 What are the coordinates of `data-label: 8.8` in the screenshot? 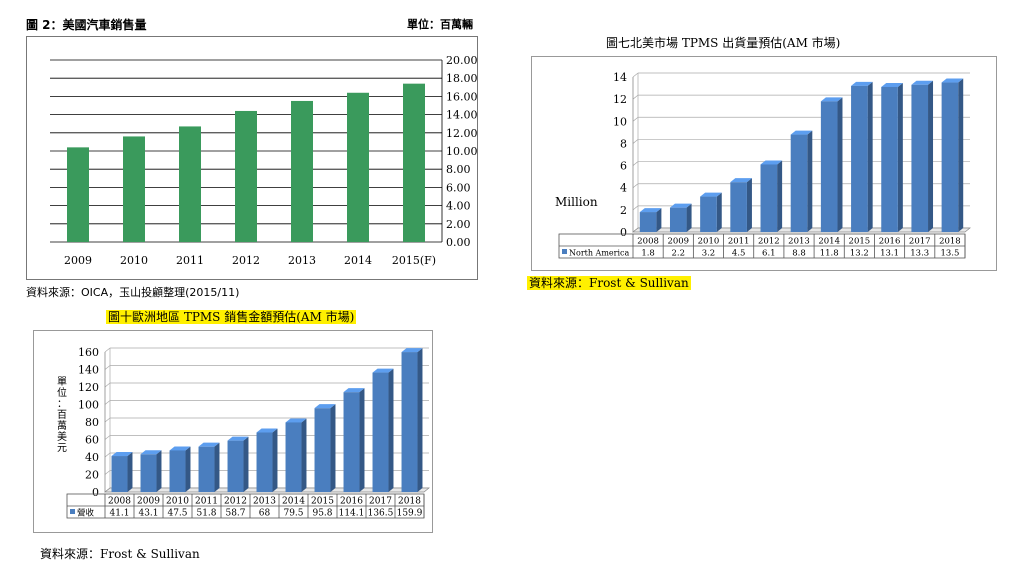 It's located at (799, 254).